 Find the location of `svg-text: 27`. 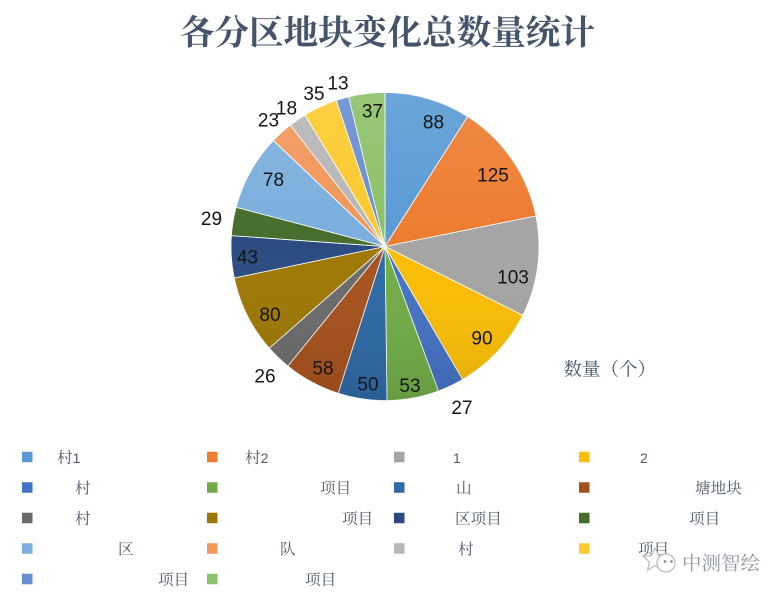

svg-text: 27 is located at coordinates (461, 408).